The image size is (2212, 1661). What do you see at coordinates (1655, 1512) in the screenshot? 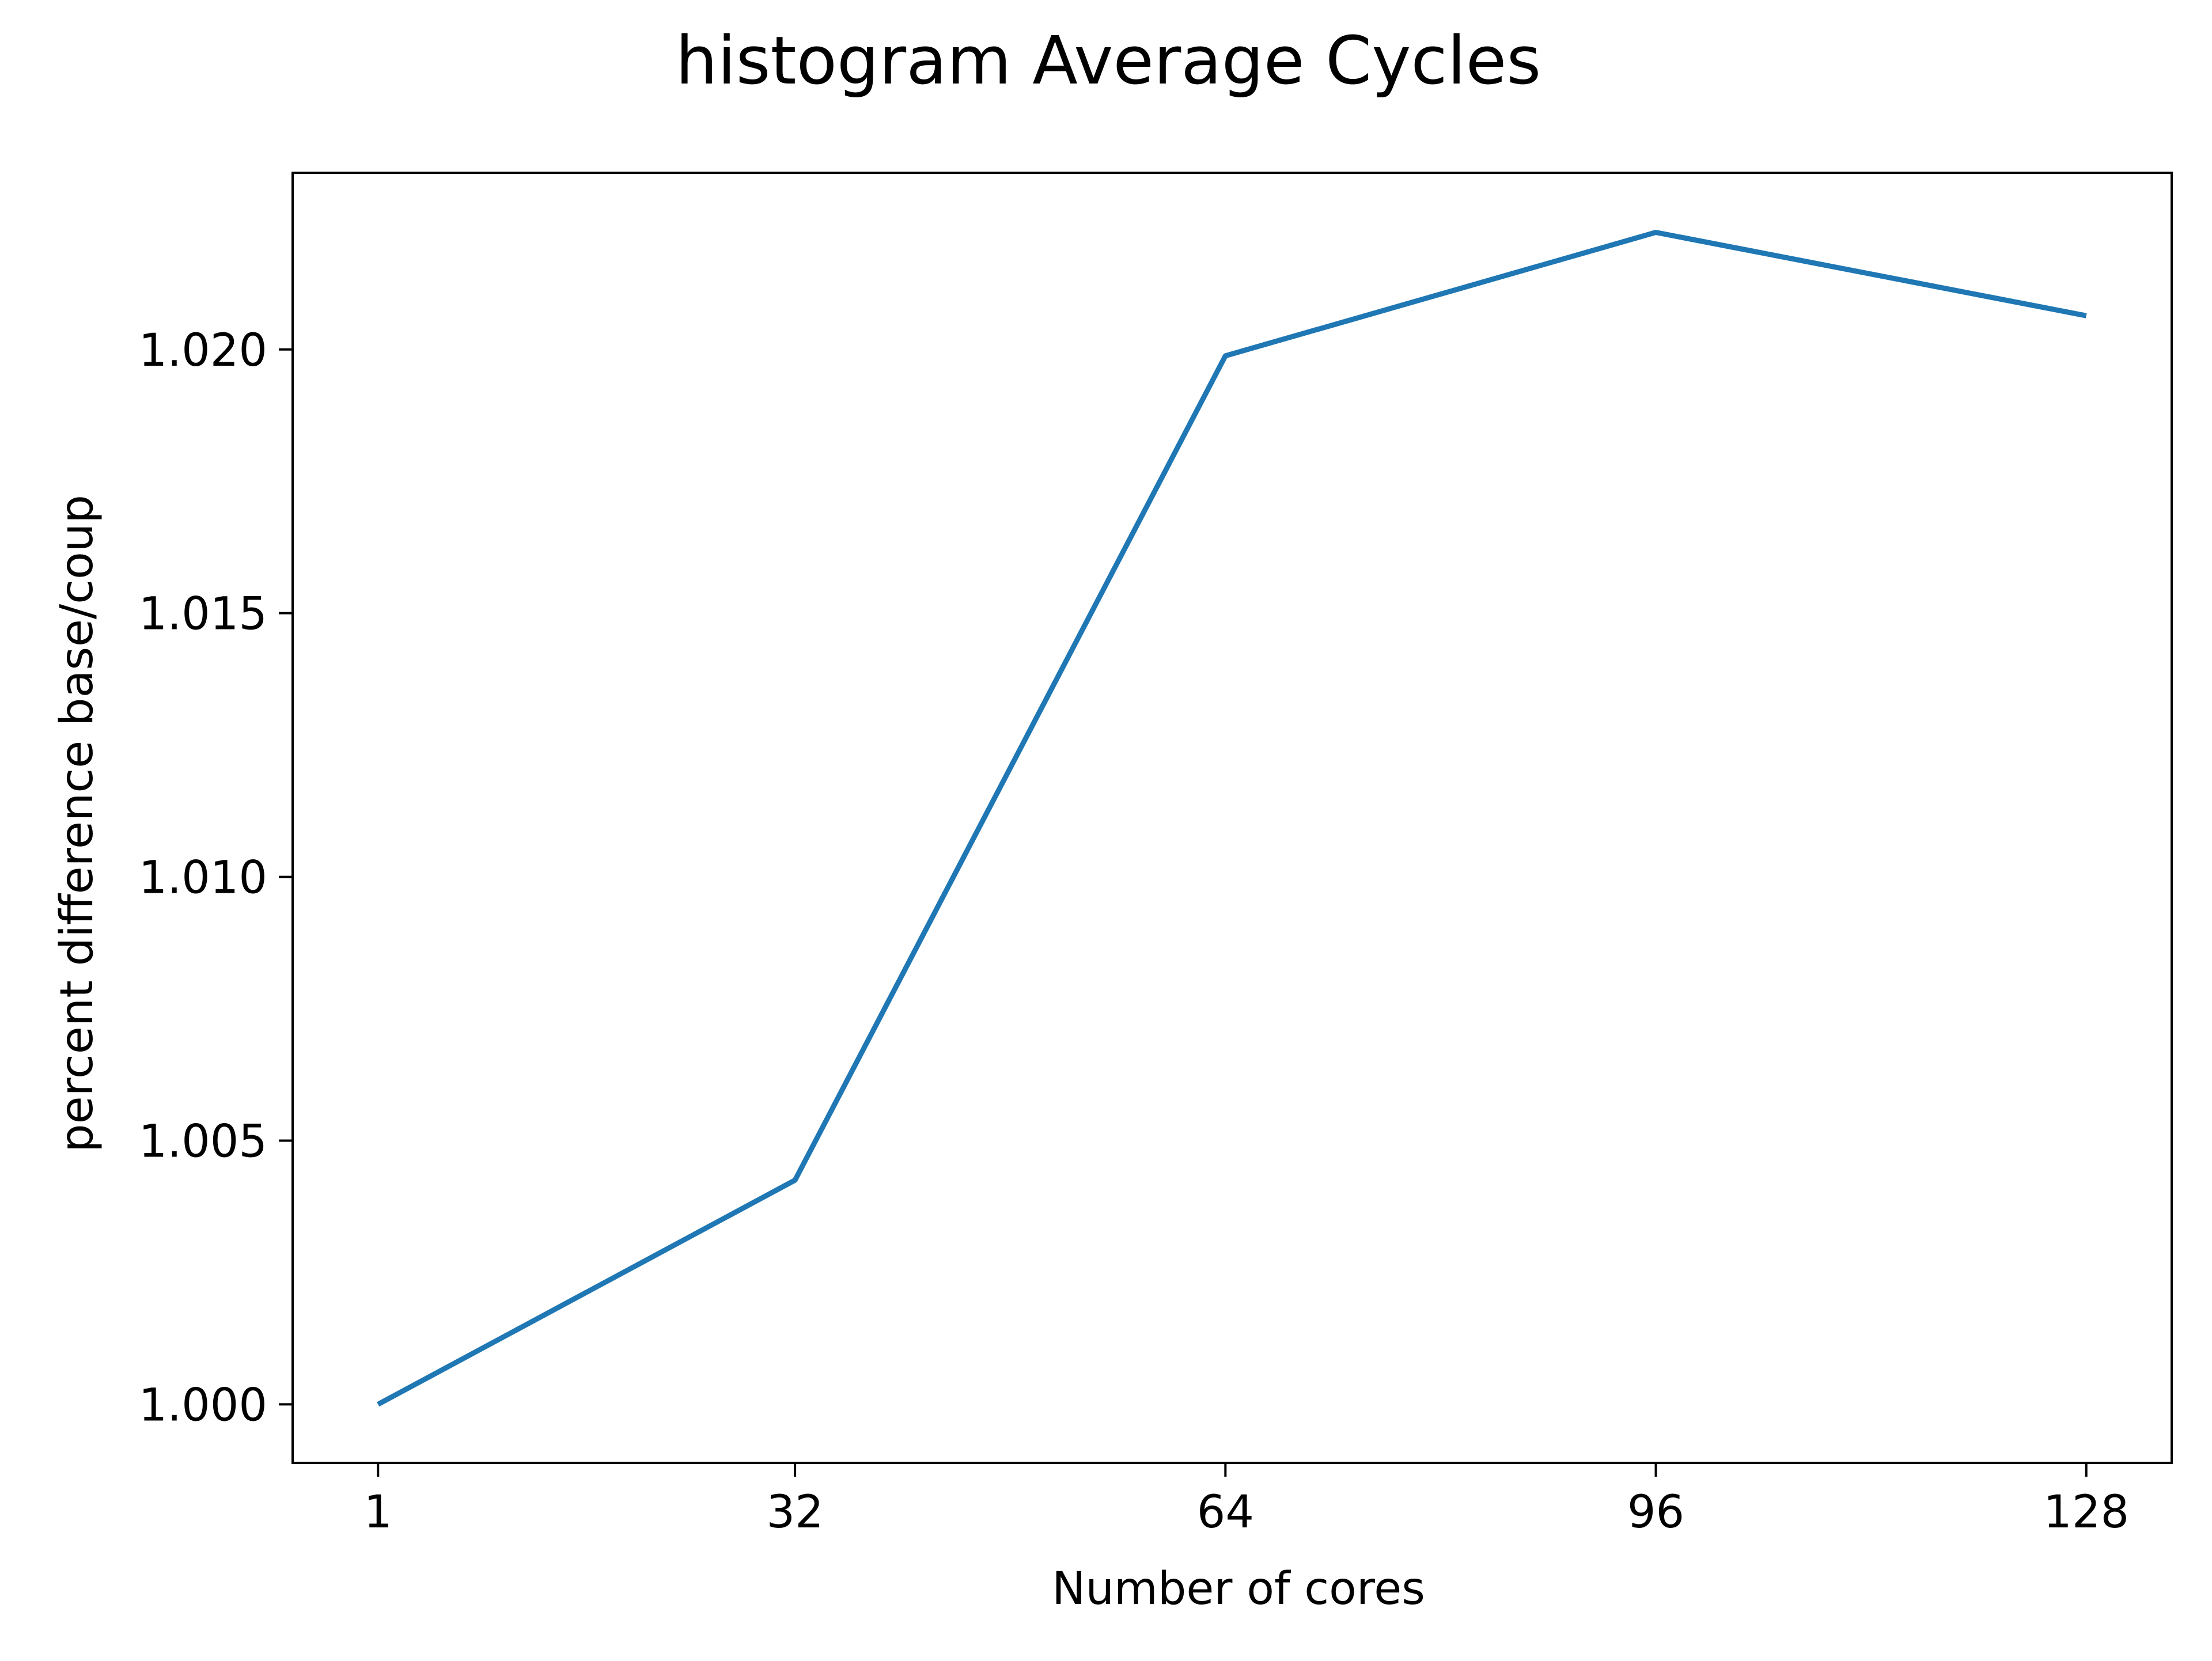
I see `x-tick-label: 96` at bounding box center [1655, 1512].